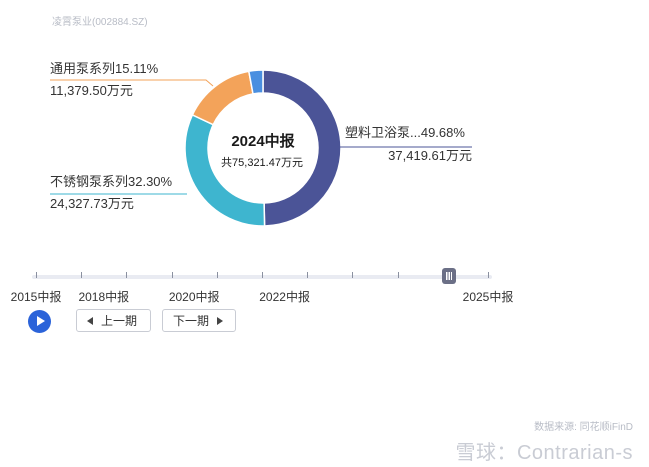  What do you see at coordinates (90, 320) in the screenshot?
I see `arrow-left-icon` at bounding box center [90, 320].